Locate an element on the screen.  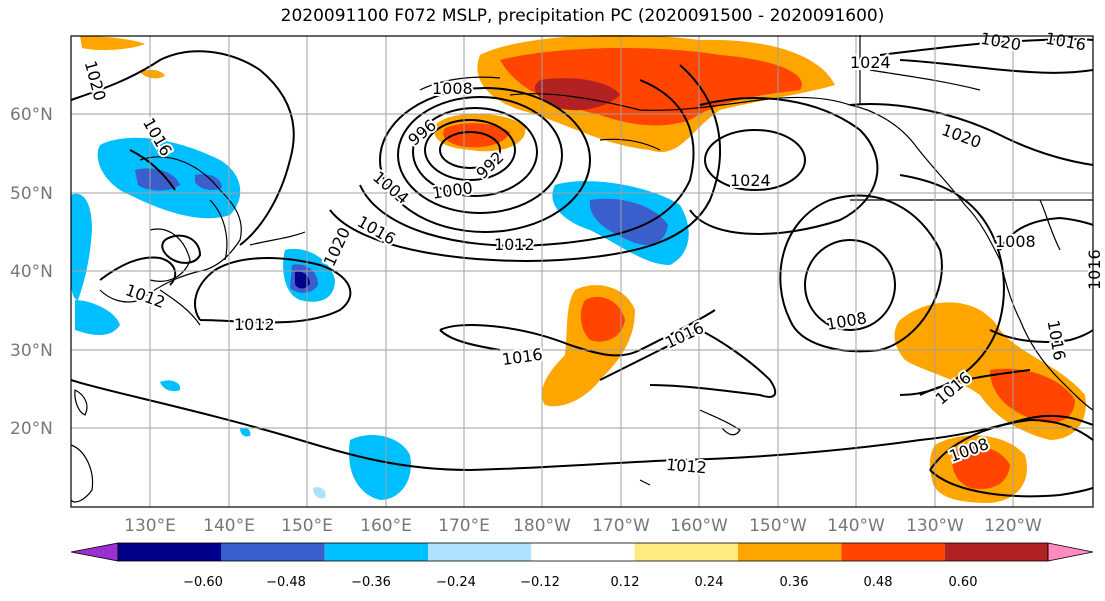
colorbar-tick: −0.12 is located at coordinates (540, 582).